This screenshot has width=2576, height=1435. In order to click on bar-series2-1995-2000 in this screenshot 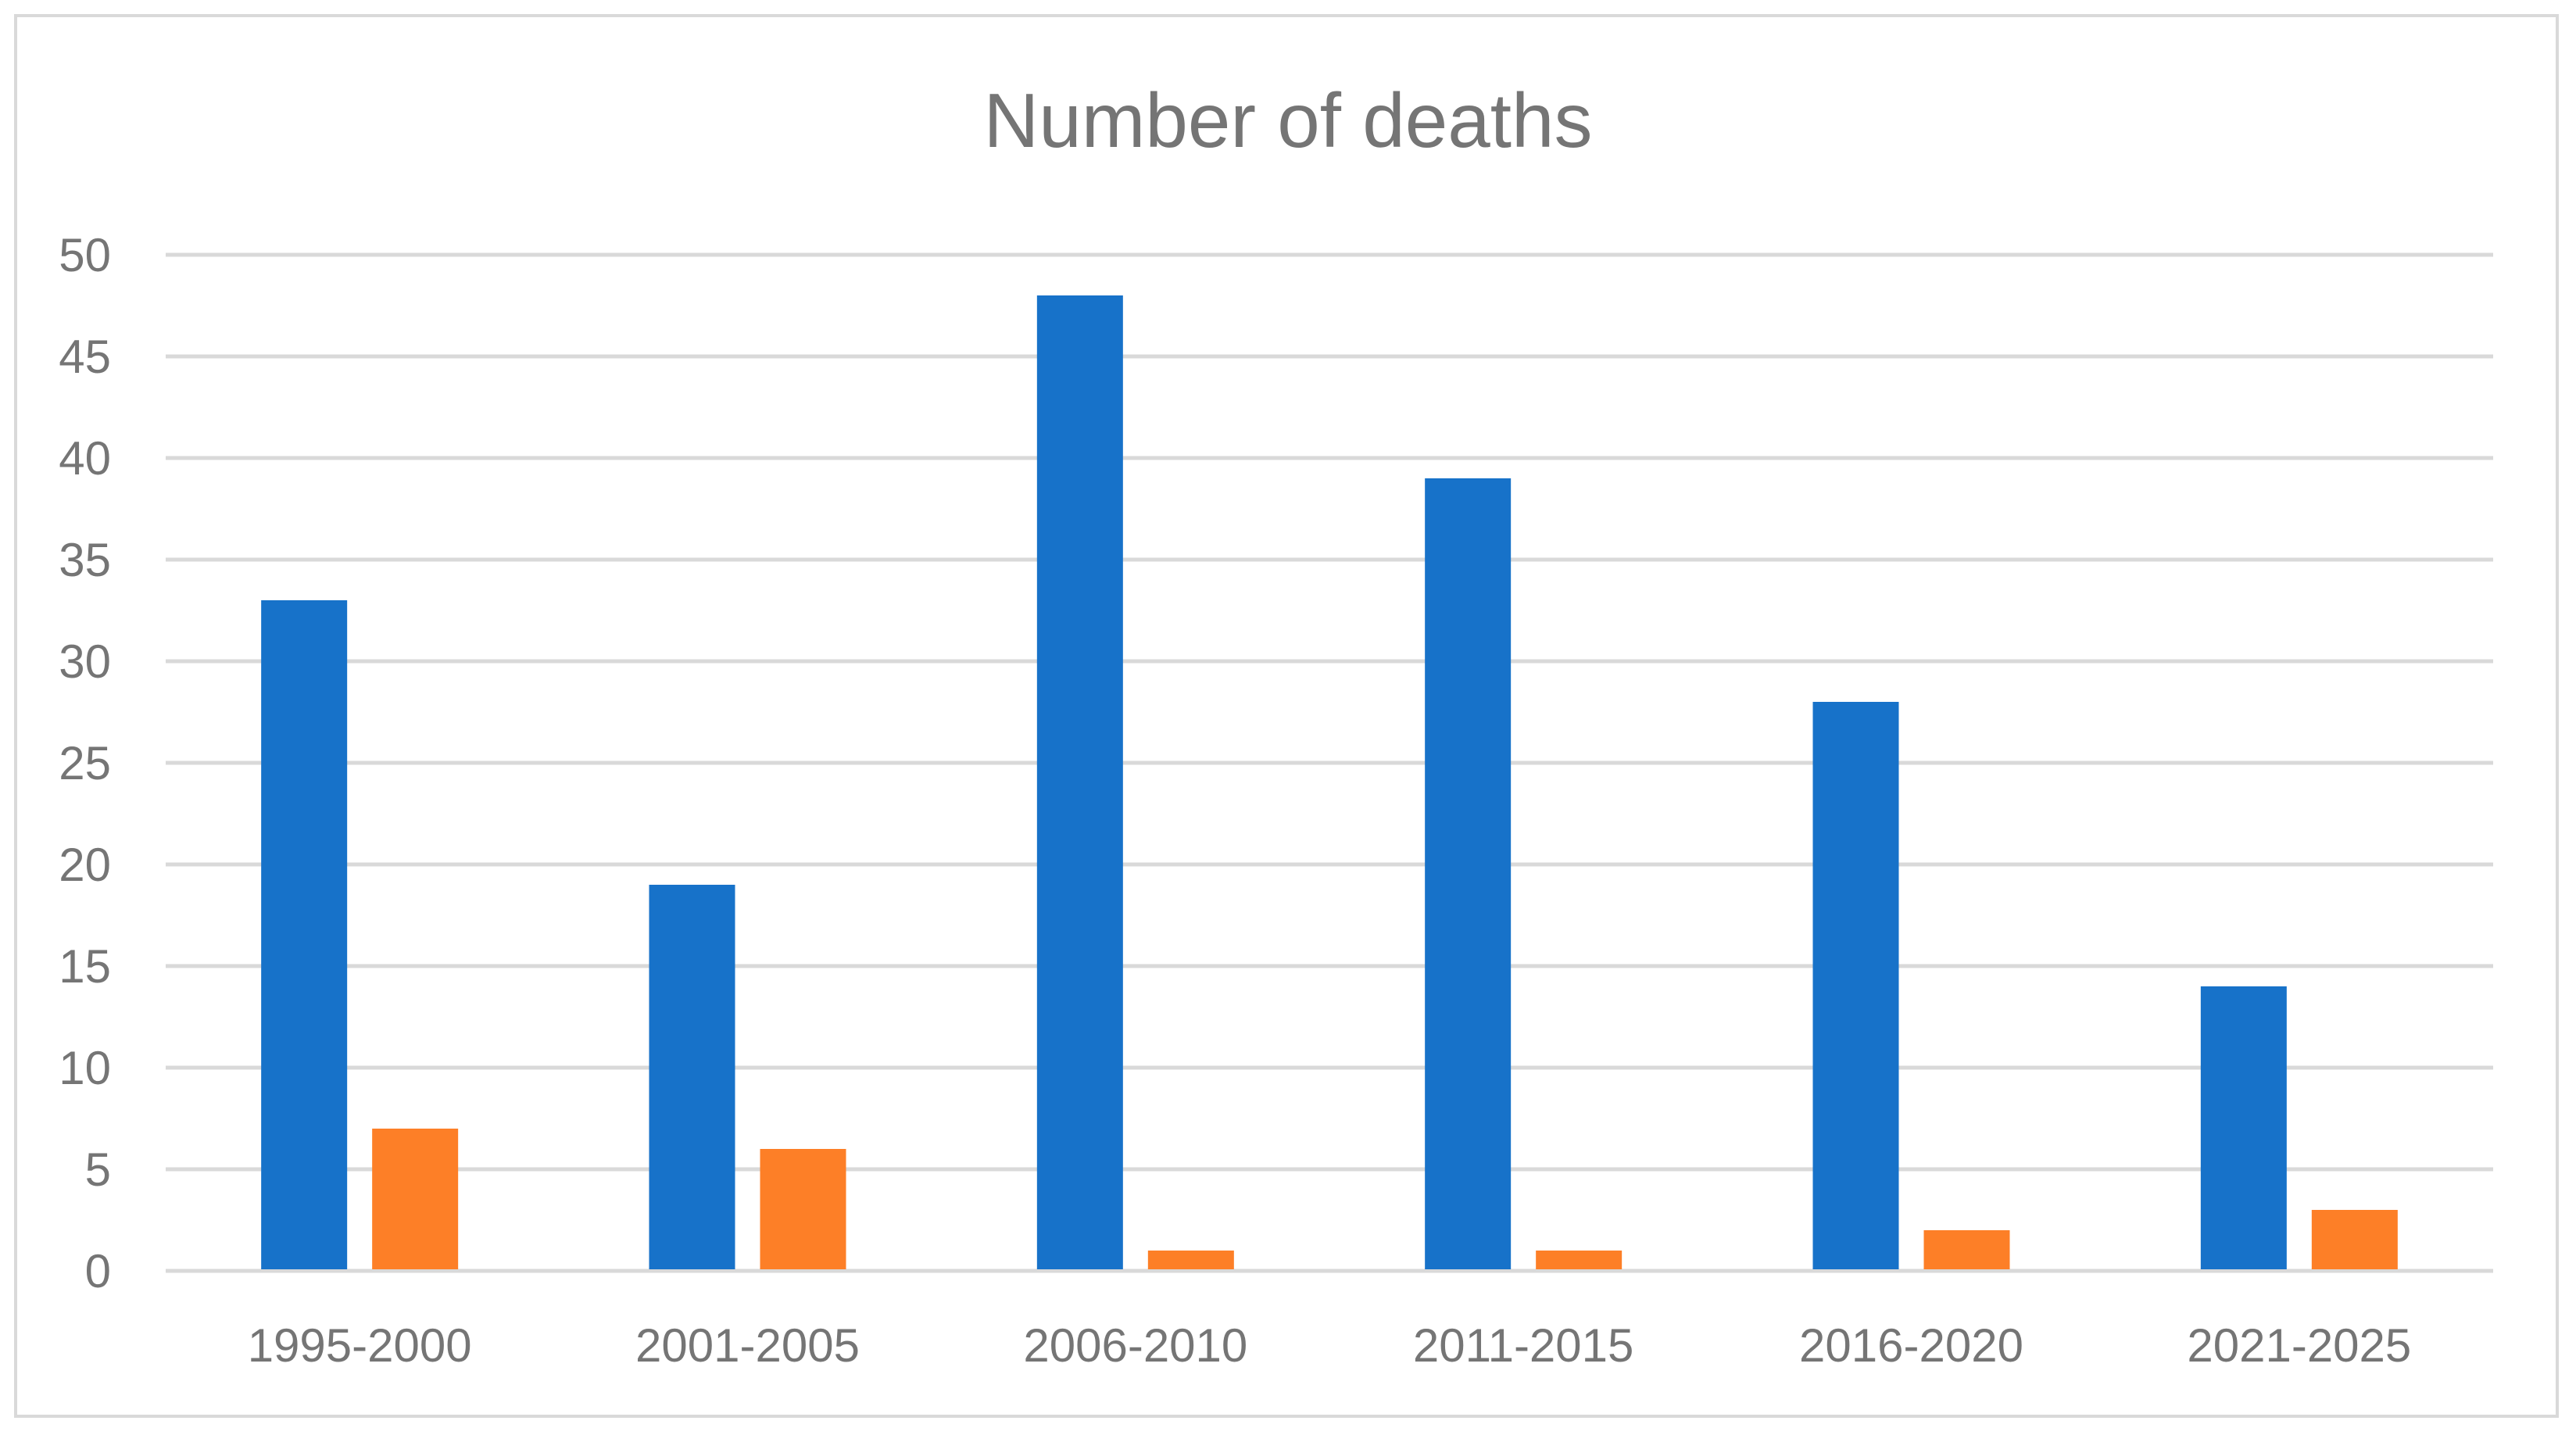, I will do `click(415, 1199)`.